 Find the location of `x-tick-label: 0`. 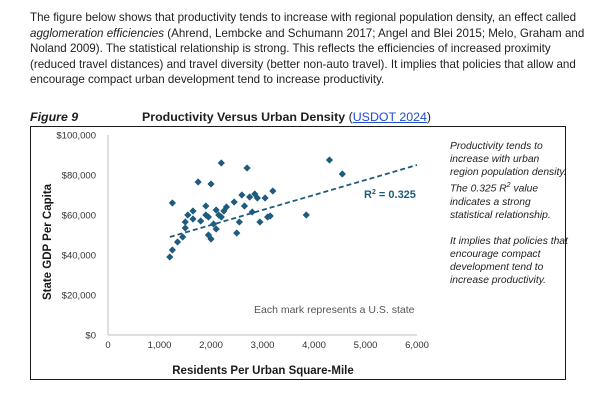

x-tick-label: 0 is located at coordinates (107, 345).